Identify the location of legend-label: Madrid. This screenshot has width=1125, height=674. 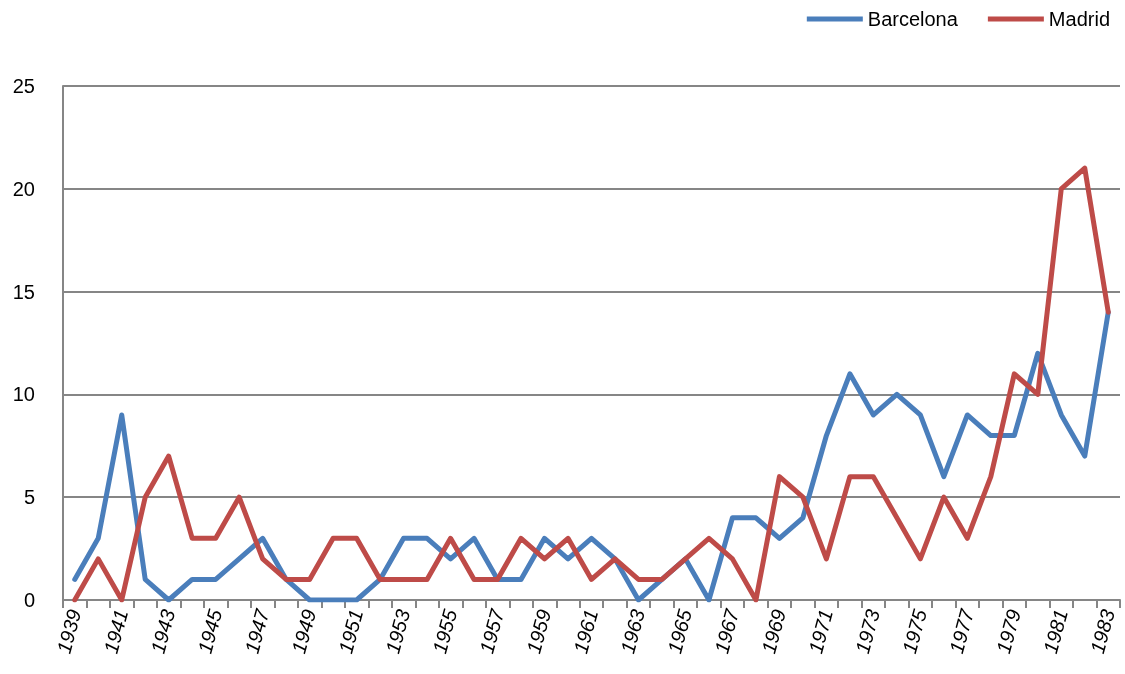
(1079, 19).